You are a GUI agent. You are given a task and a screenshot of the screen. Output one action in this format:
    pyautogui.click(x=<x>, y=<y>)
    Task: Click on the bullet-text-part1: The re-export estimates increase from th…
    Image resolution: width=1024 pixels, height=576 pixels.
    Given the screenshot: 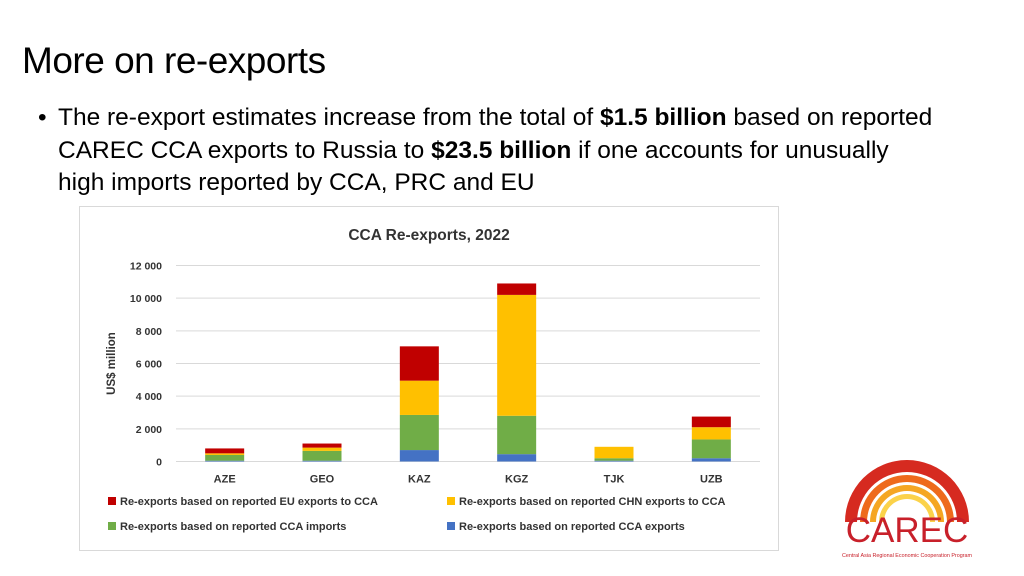 What is the action you would take?
    pyautogui.click(x=329, y=117)
    